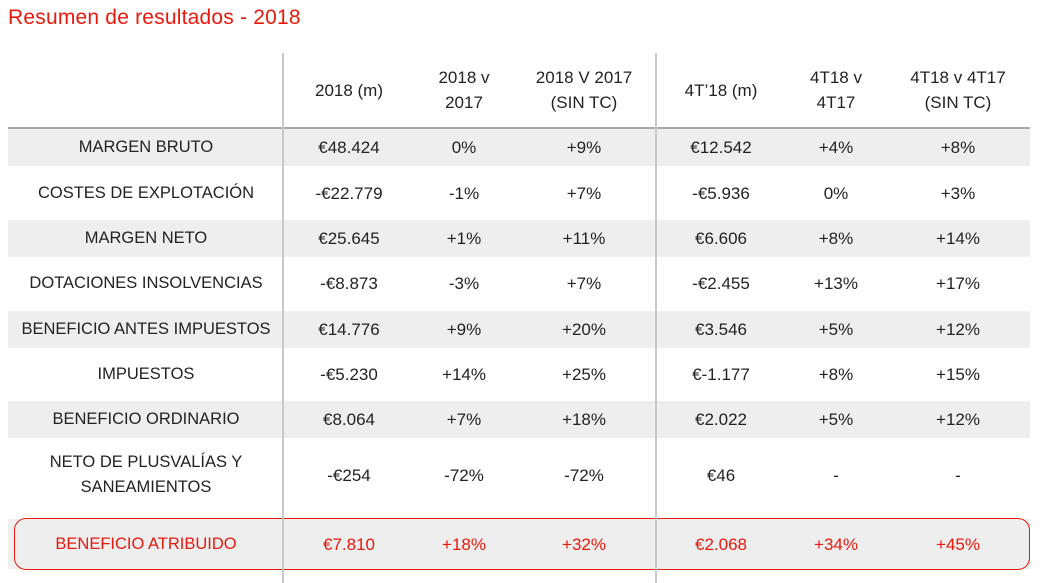  I want to click on row-label: BENEFICIO ORDINARIO, so click(146, 419).